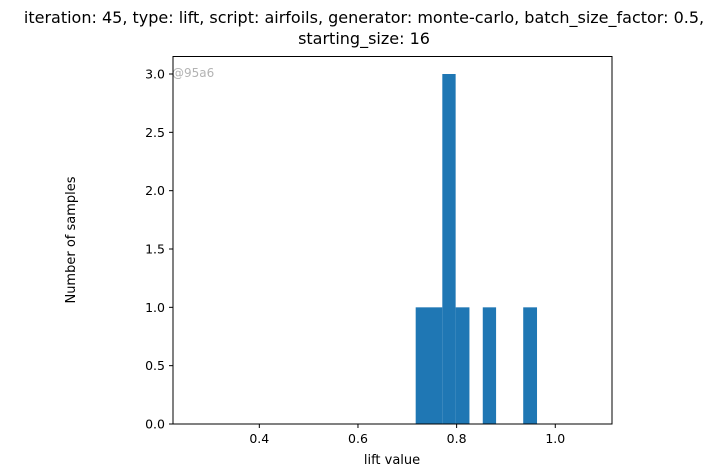 Image resolution: width=727 pixels, height=476 pixels. I want to click on chart-title-line-2: starting_size: 16, so click(364, 39).